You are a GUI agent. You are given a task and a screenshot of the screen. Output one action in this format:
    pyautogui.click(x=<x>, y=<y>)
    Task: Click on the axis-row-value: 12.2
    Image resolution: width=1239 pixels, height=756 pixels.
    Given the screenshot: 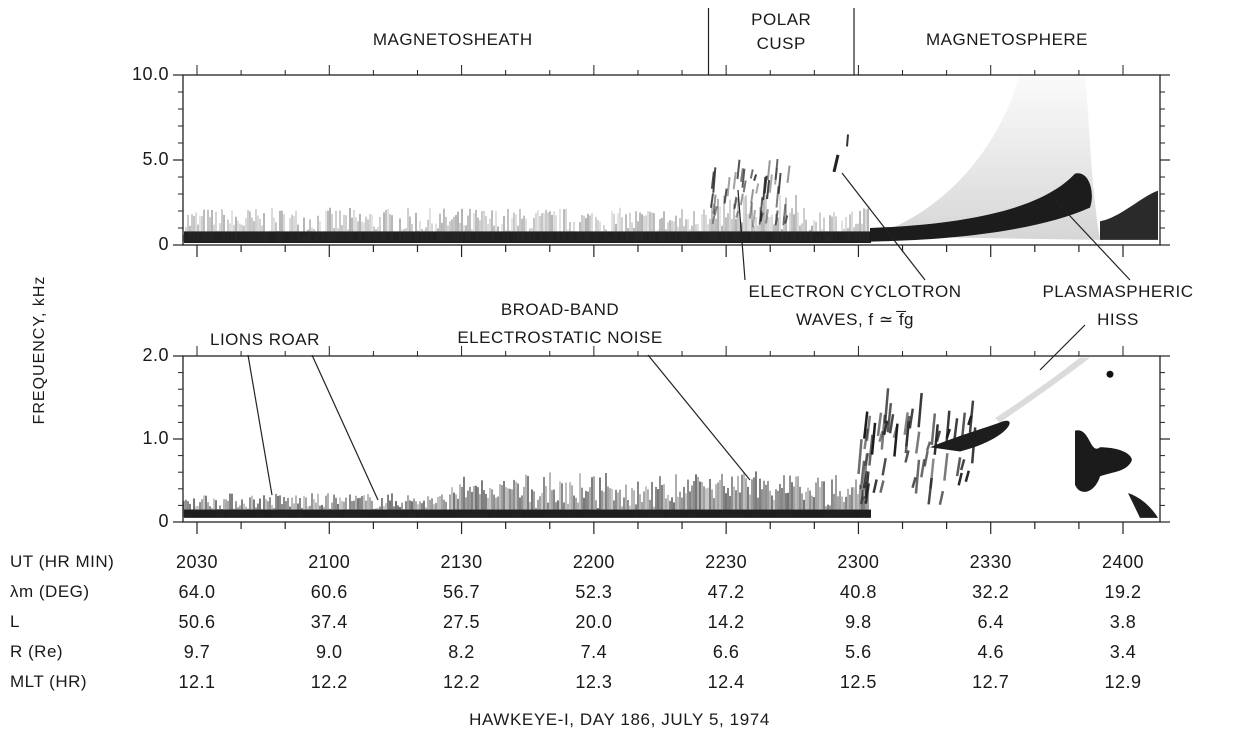 What is the action you would take?
    pyautogui.click(x=329, y=682)
    